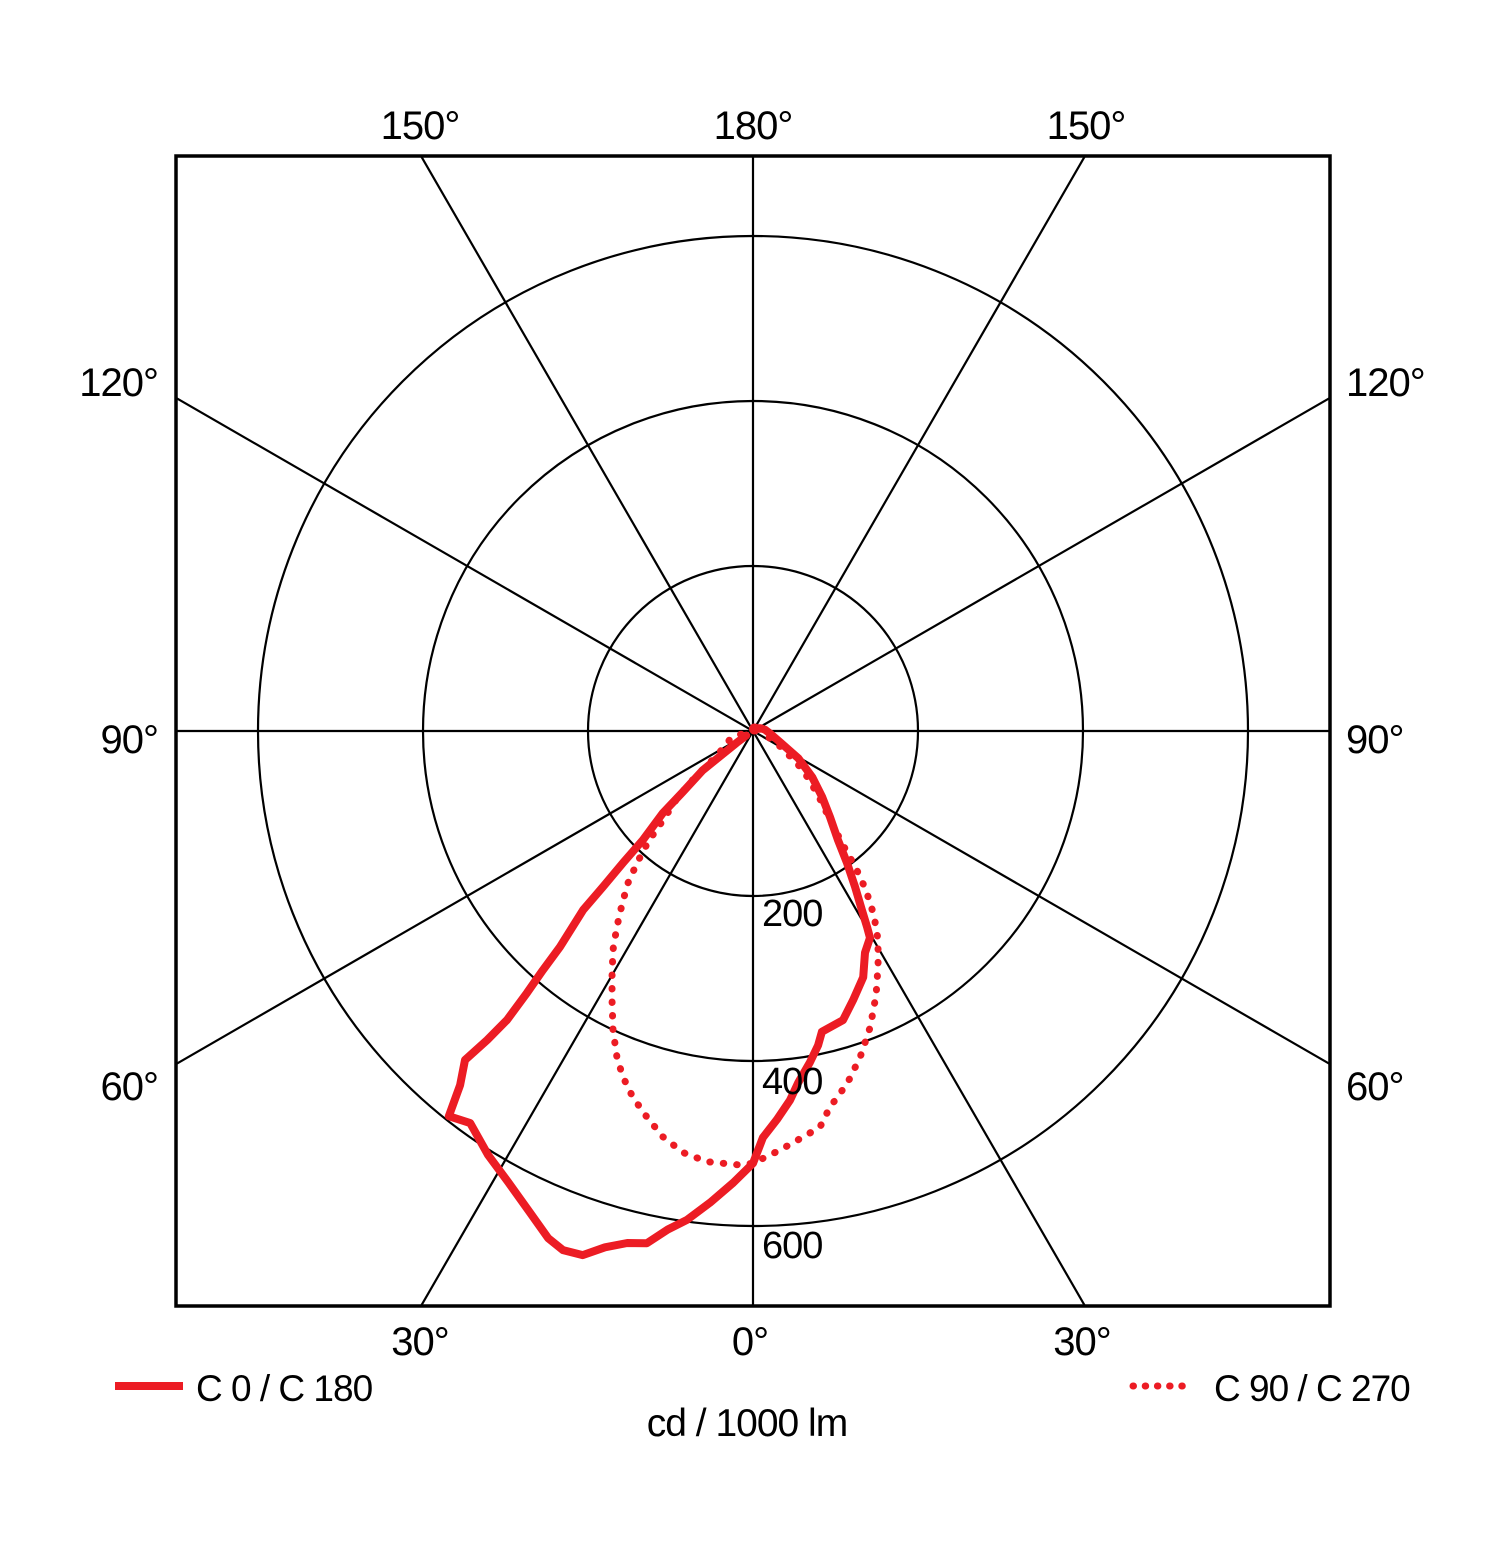  I want to click on legend-c0-c180: C 0 / C 180, so click(244, 1388).